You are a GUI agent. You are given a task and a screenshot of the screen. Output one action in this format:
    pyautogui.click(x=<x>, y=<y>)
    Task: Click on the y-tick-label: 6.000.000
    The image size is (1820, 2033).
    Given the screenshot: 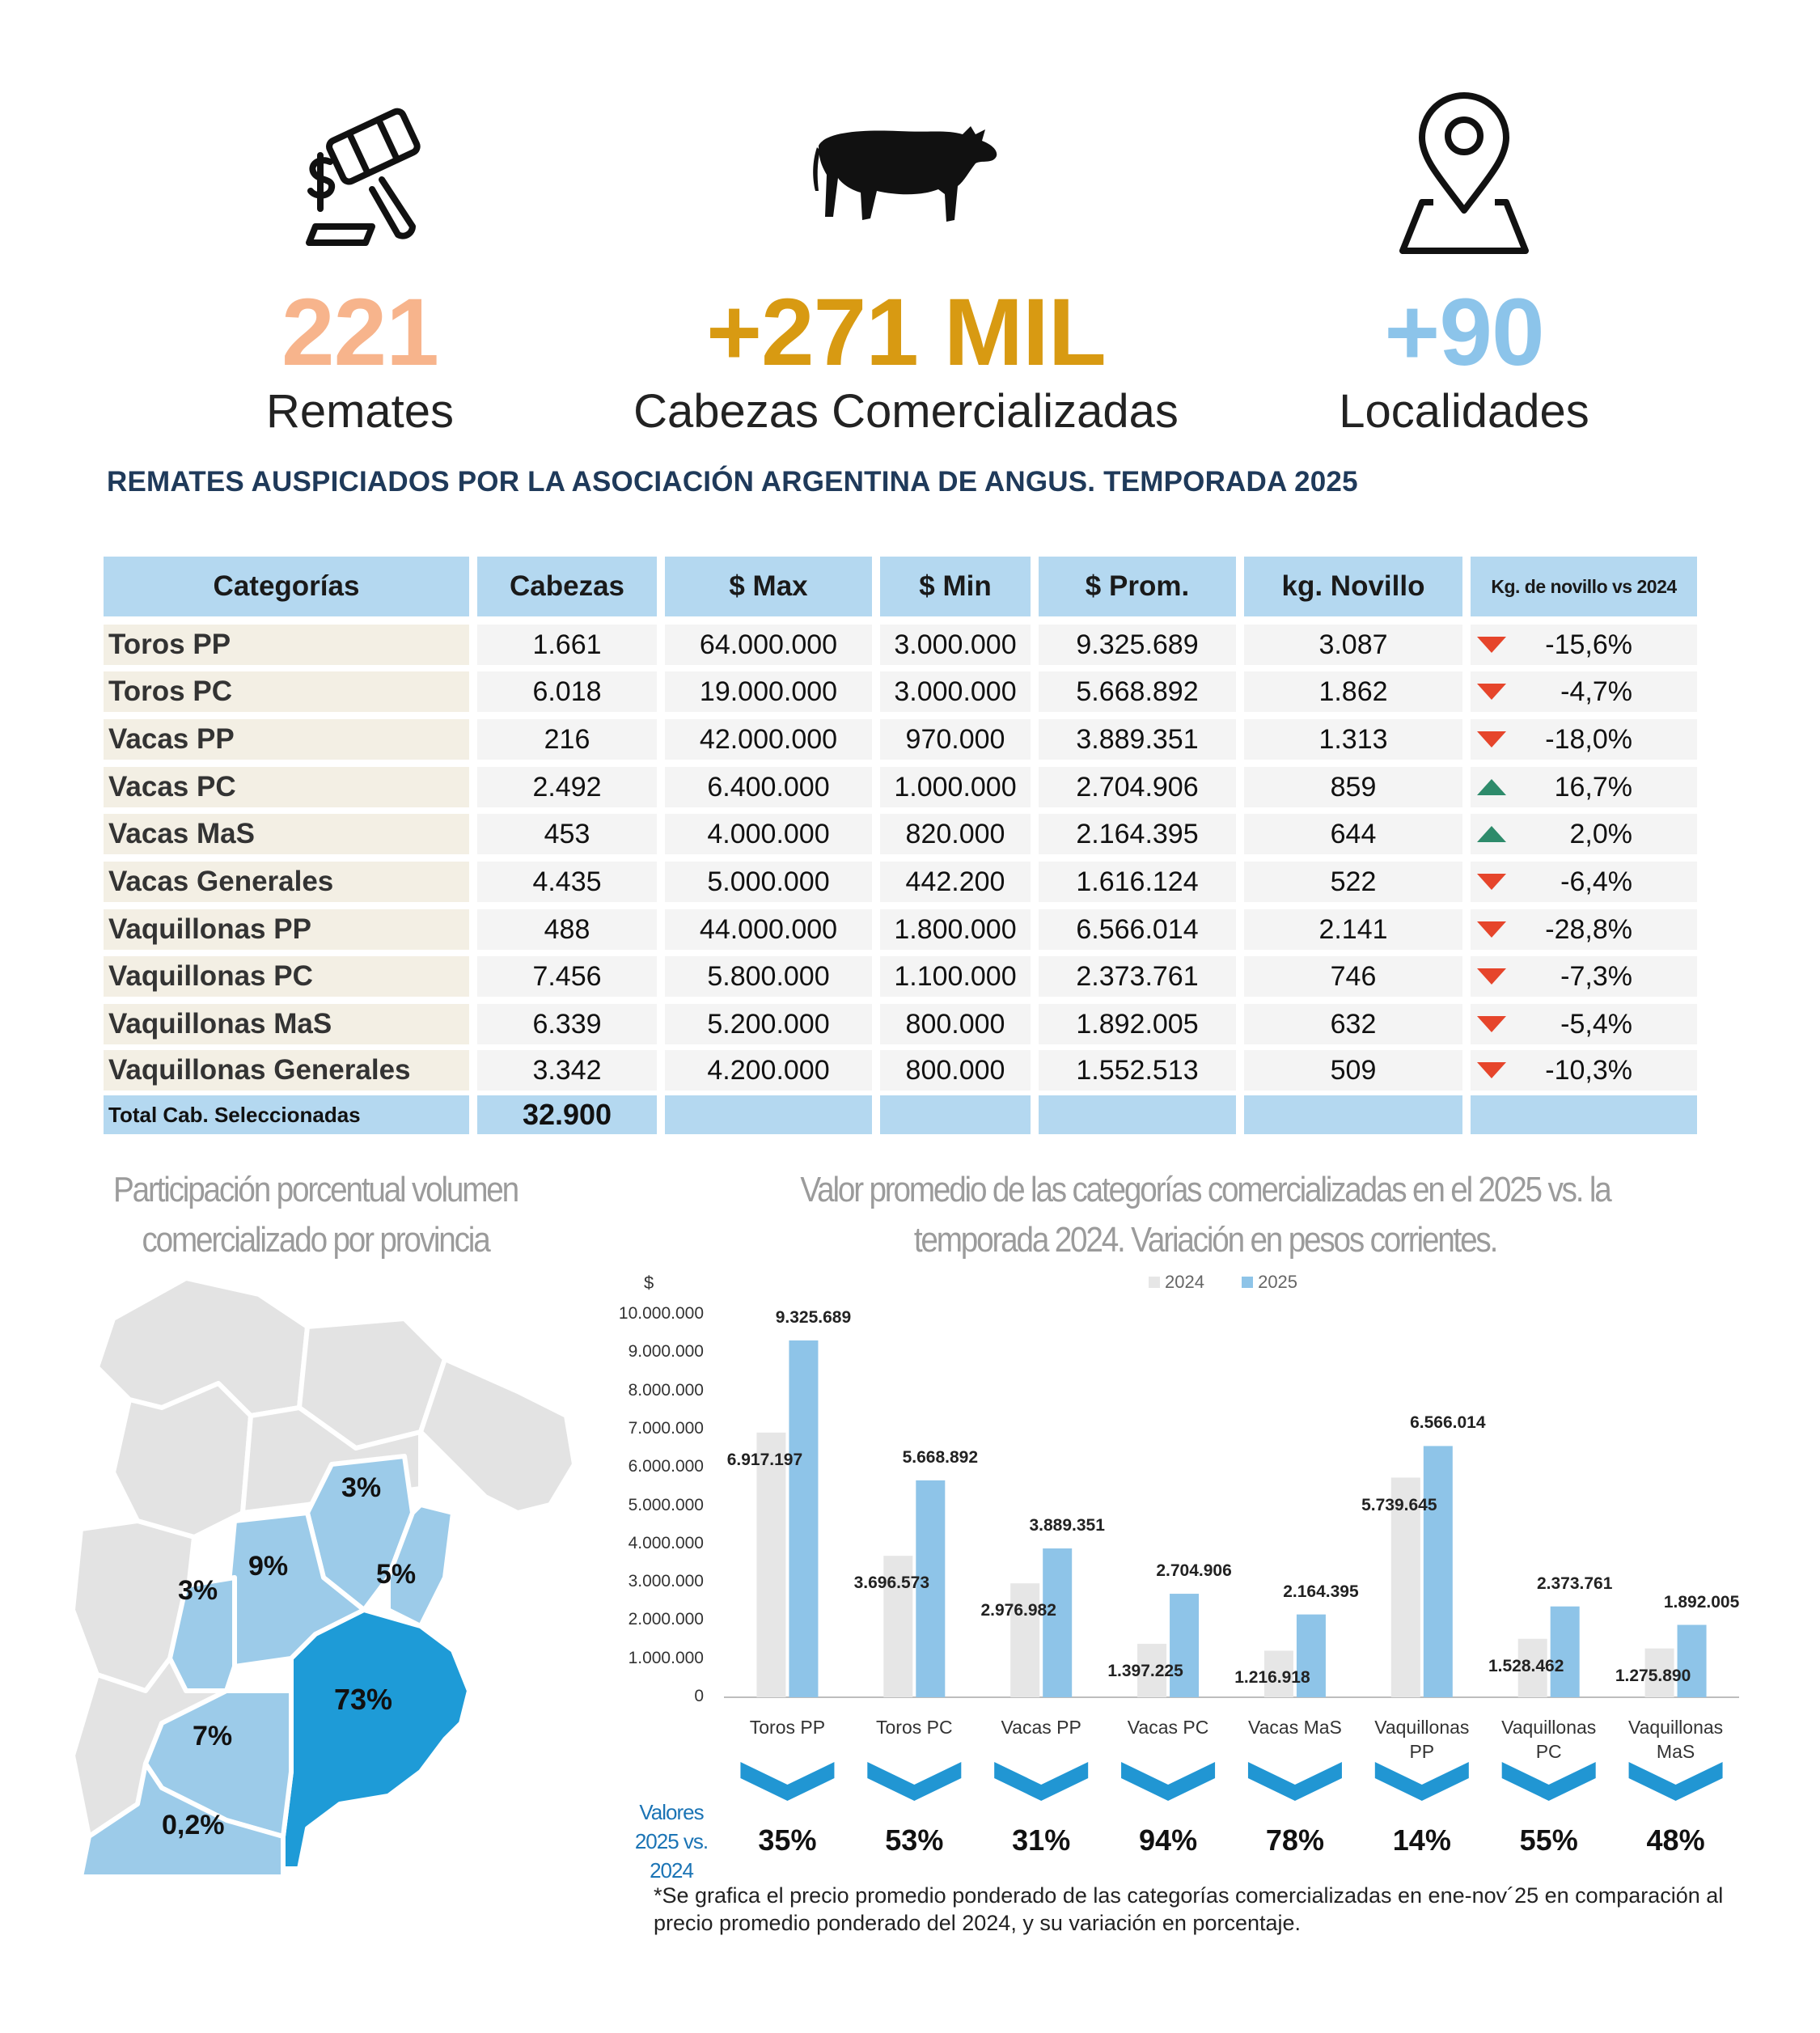 What is the action you would take?
    pyautogui.click(x=666, y=1466)
    